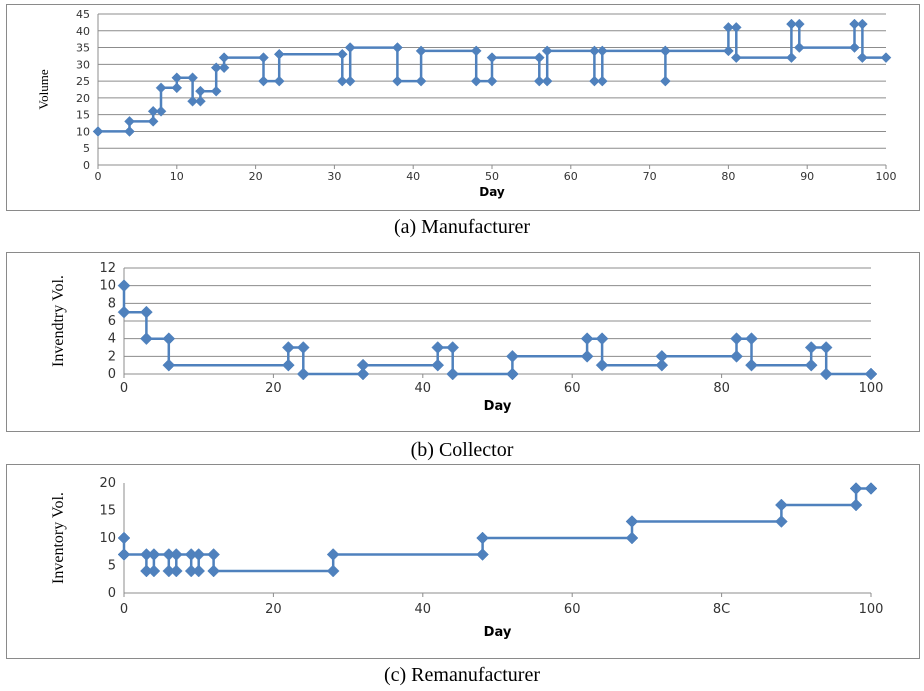 Image resolution: width=924 pixels, height=691 pixels. I want to click on x-axis-label: Day, so click(492, 192).